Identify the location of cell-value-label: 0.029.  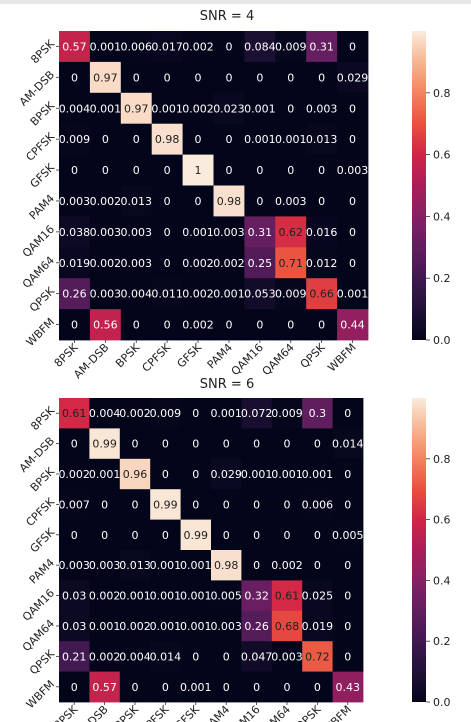
(353, 77).